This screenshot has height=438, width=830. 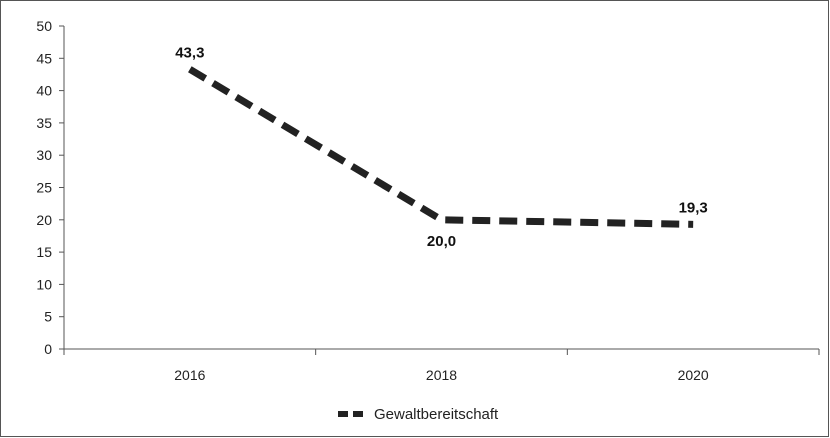 I want to click on legend-label: Gewaltbereitschaft, so click(x=436, y=414).